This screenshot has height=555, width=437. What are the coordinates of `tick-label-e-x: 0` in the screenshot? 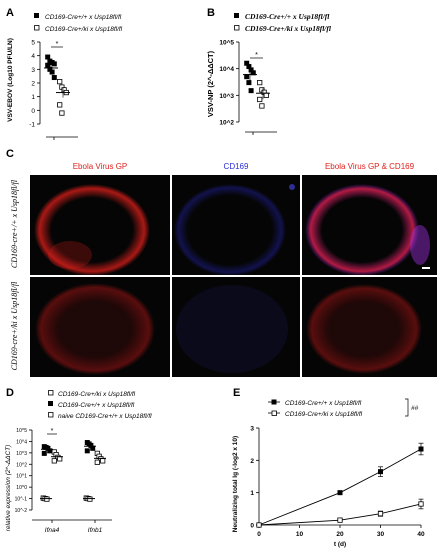 It's located at (259, 534).